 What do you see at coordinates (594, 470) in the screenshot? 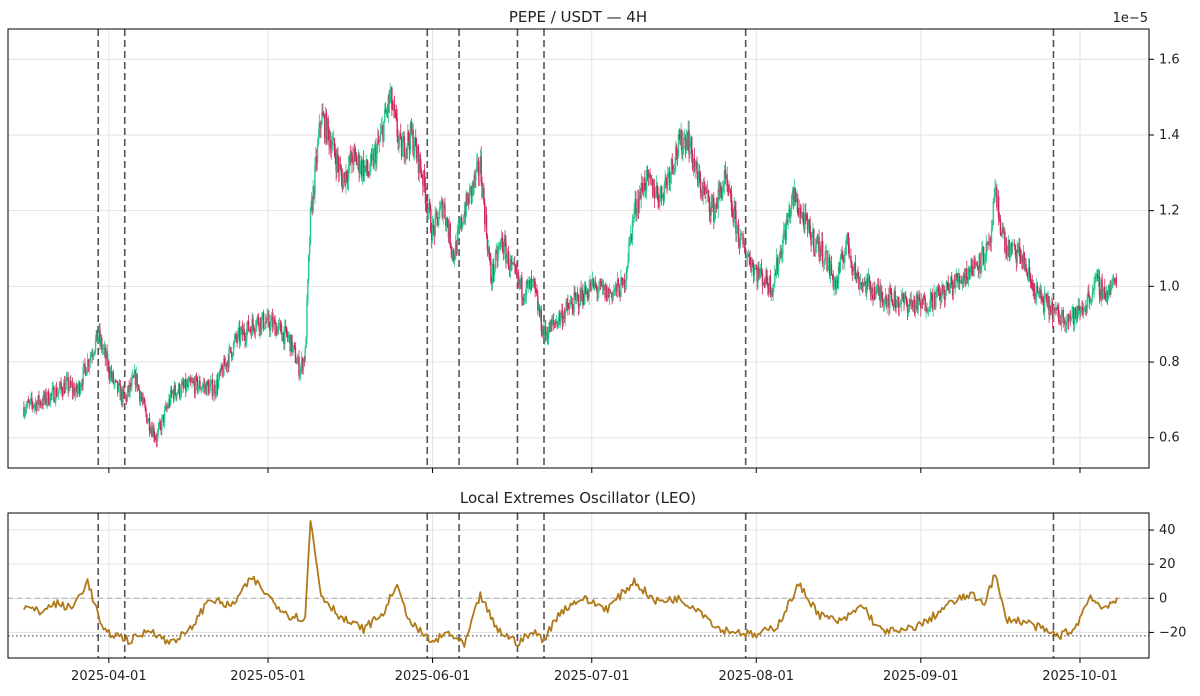
I see `top-x-ticks` at bounding box center [594, 470].